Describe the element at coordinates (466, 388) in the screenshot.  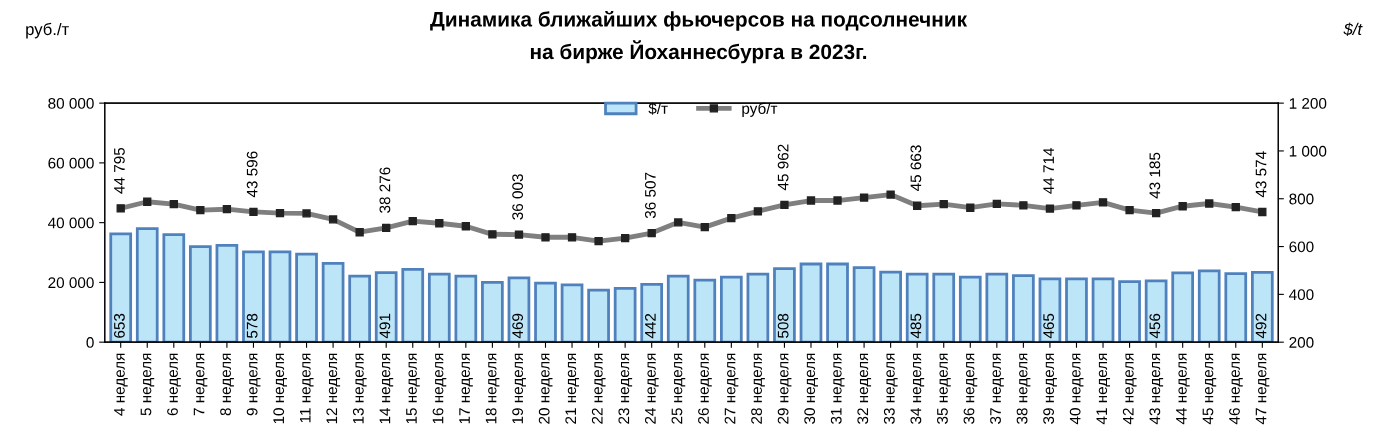
I see `x-tick-label: 17 неделя` at that location.